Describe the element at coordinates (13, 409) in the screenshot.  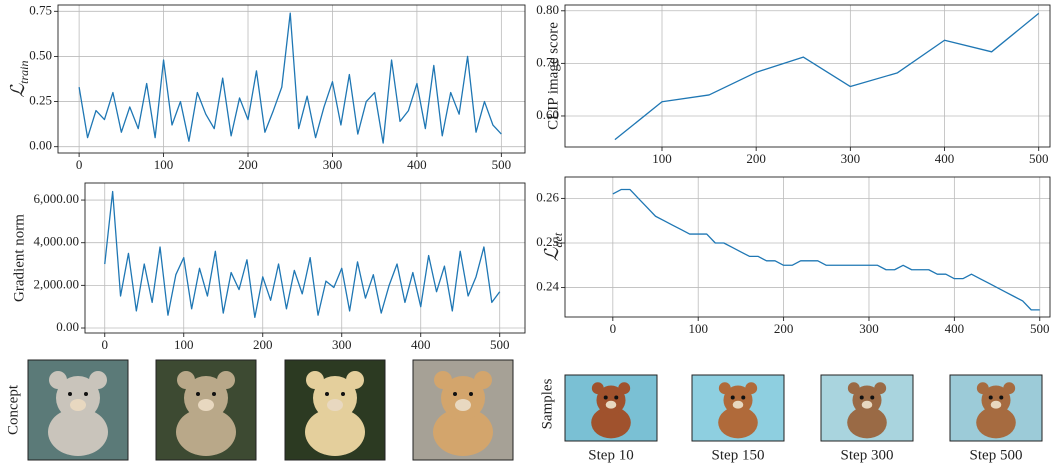
I see `row-label: Concept` at that location.